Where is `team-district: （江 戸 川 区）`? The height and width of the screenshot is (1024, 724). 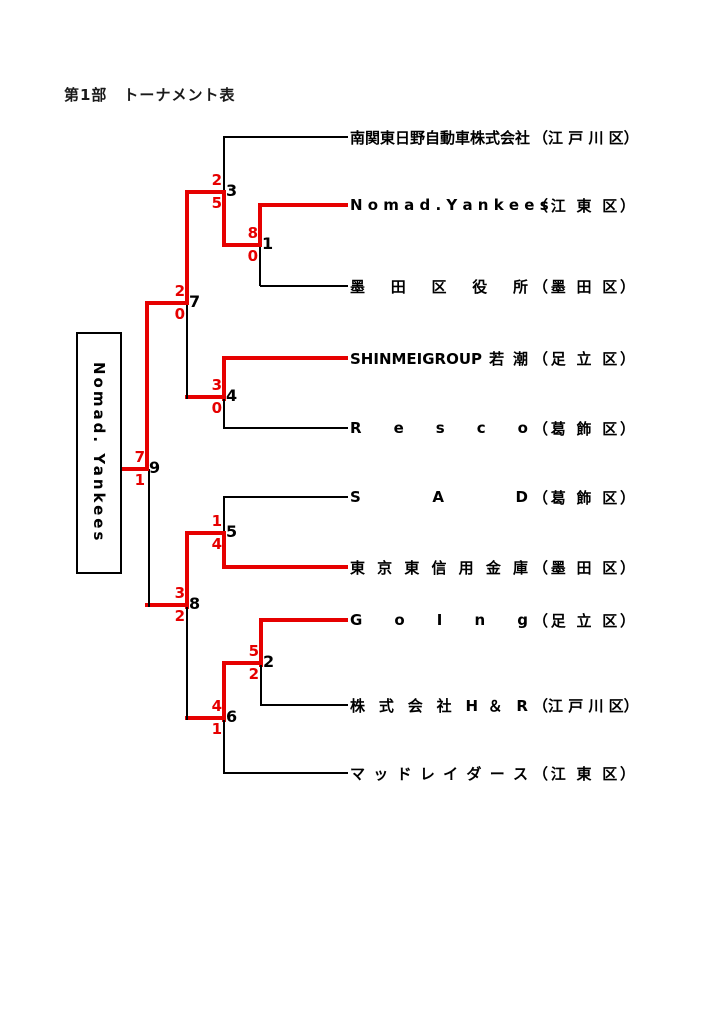
team-district: （江 戸 川 区） is located at coordinates (586, 137).